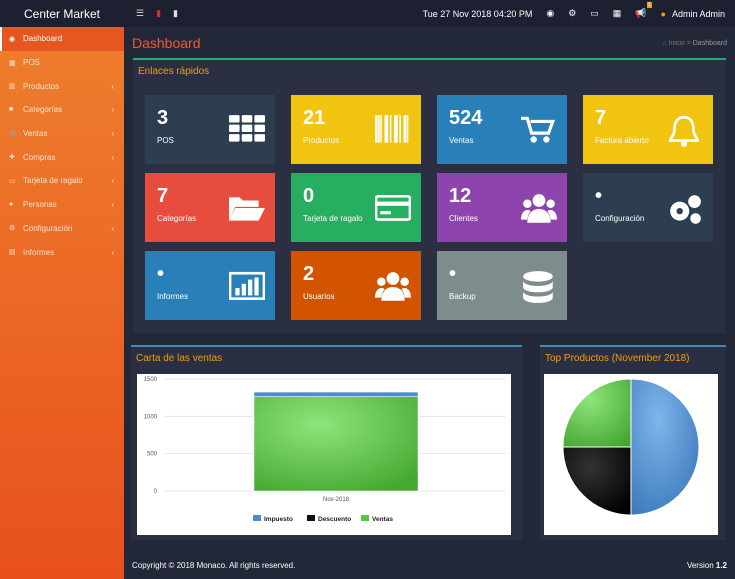 The image size is (735, 579). I want to click on top-products-panel: Top Productos (November 2018), so click(633, 442).